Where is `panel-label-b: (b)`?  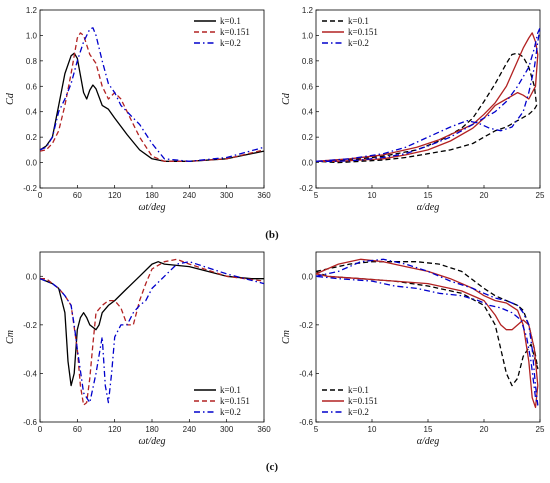
panel-label-b: (b) is located at coordinates (272, 235).